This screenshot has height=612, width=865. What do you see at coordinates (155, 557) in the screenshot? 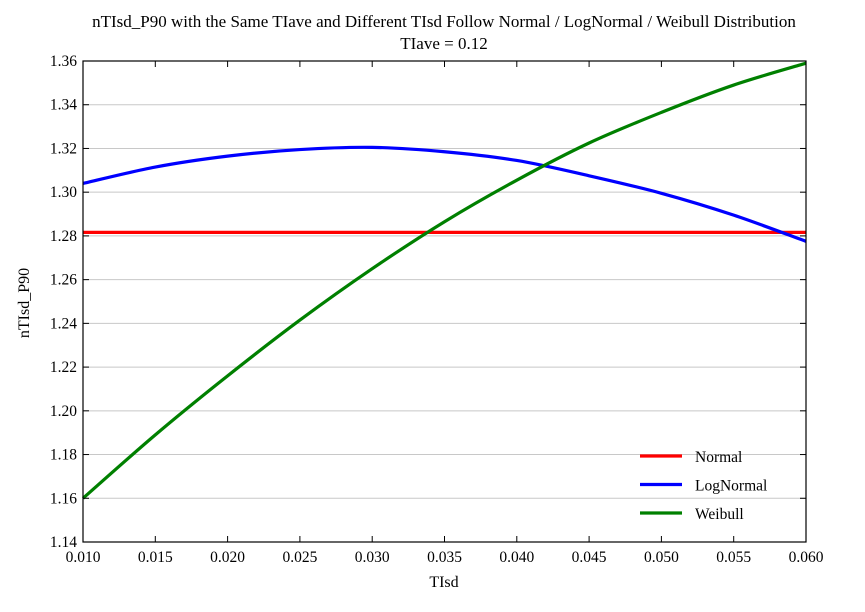
I see `x-tick-label: 0.015` at bounding box center [155, 557].